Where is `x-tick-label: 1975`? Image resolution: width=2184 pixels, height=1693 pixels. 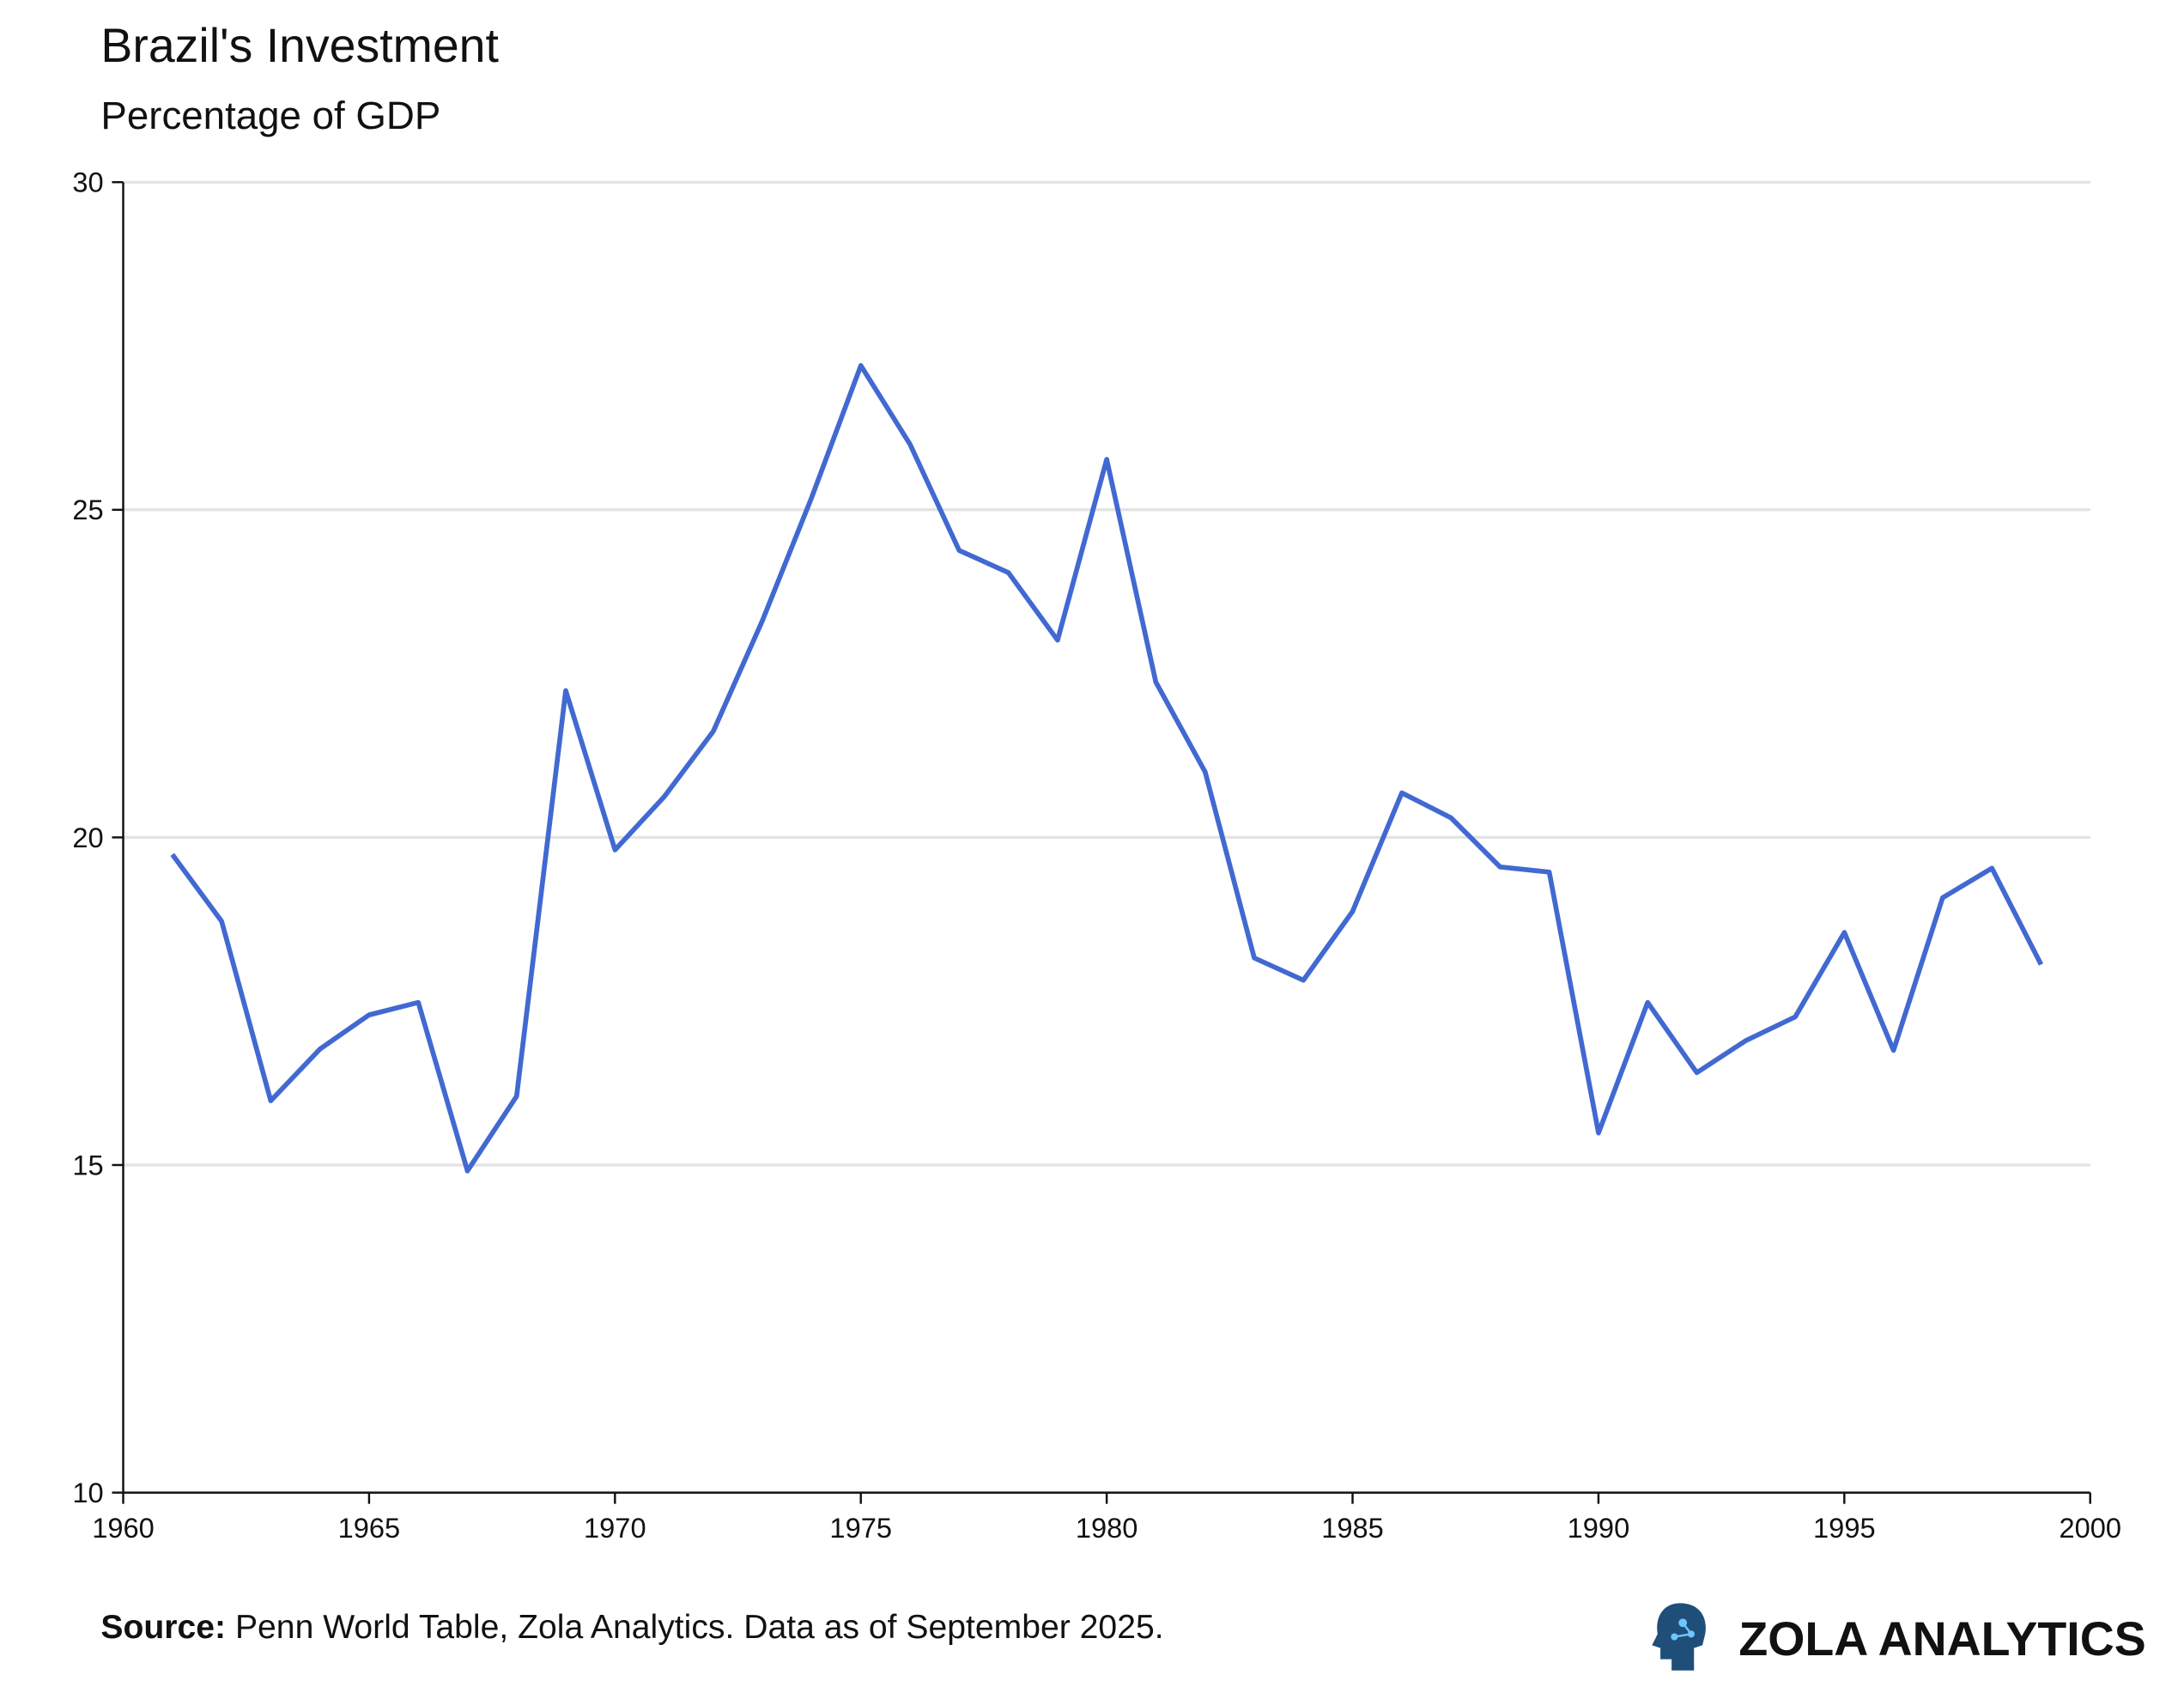
x-tick-label: 1975 is located at coordinates (861, 1528).